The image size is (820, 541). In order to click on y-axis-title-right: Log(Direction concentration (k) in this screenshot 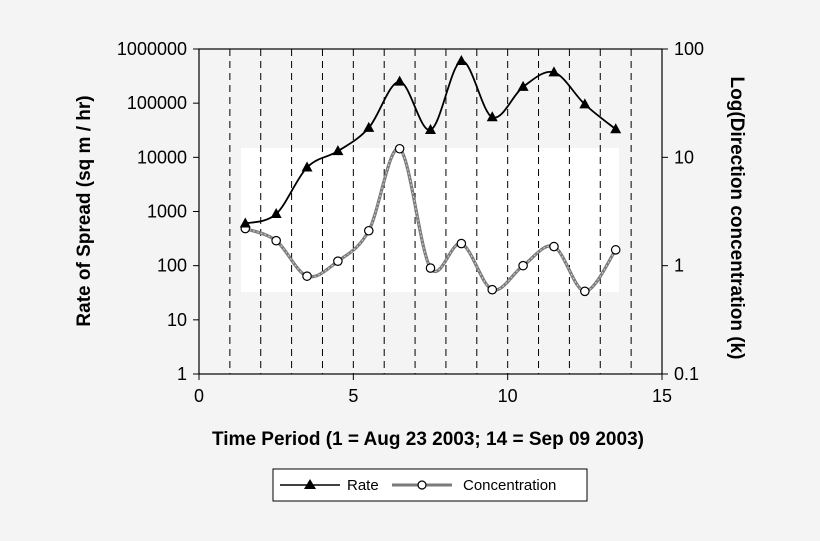, I will do `click(736, 218)`.